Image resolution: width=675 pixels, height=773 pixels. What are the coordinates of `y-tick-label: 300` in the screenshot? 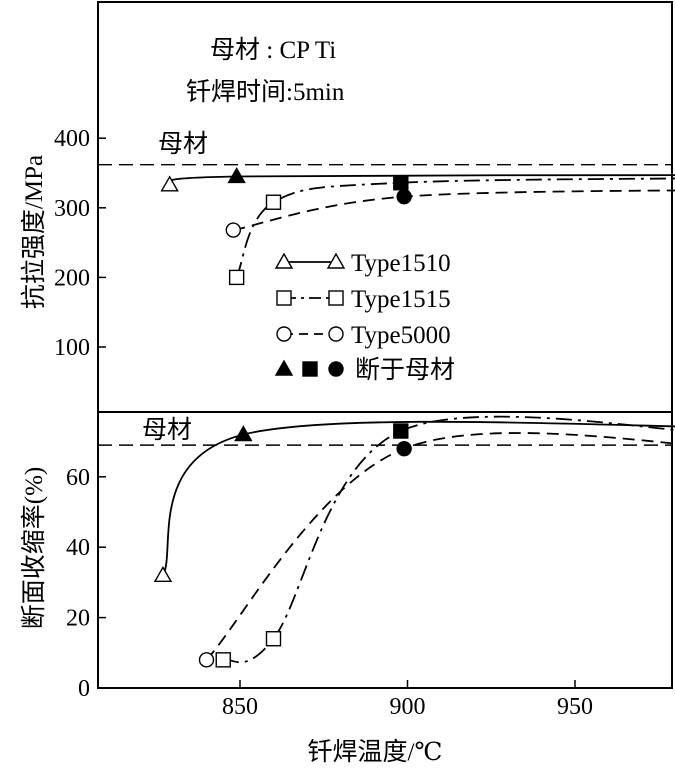 It's located at (72, 209).